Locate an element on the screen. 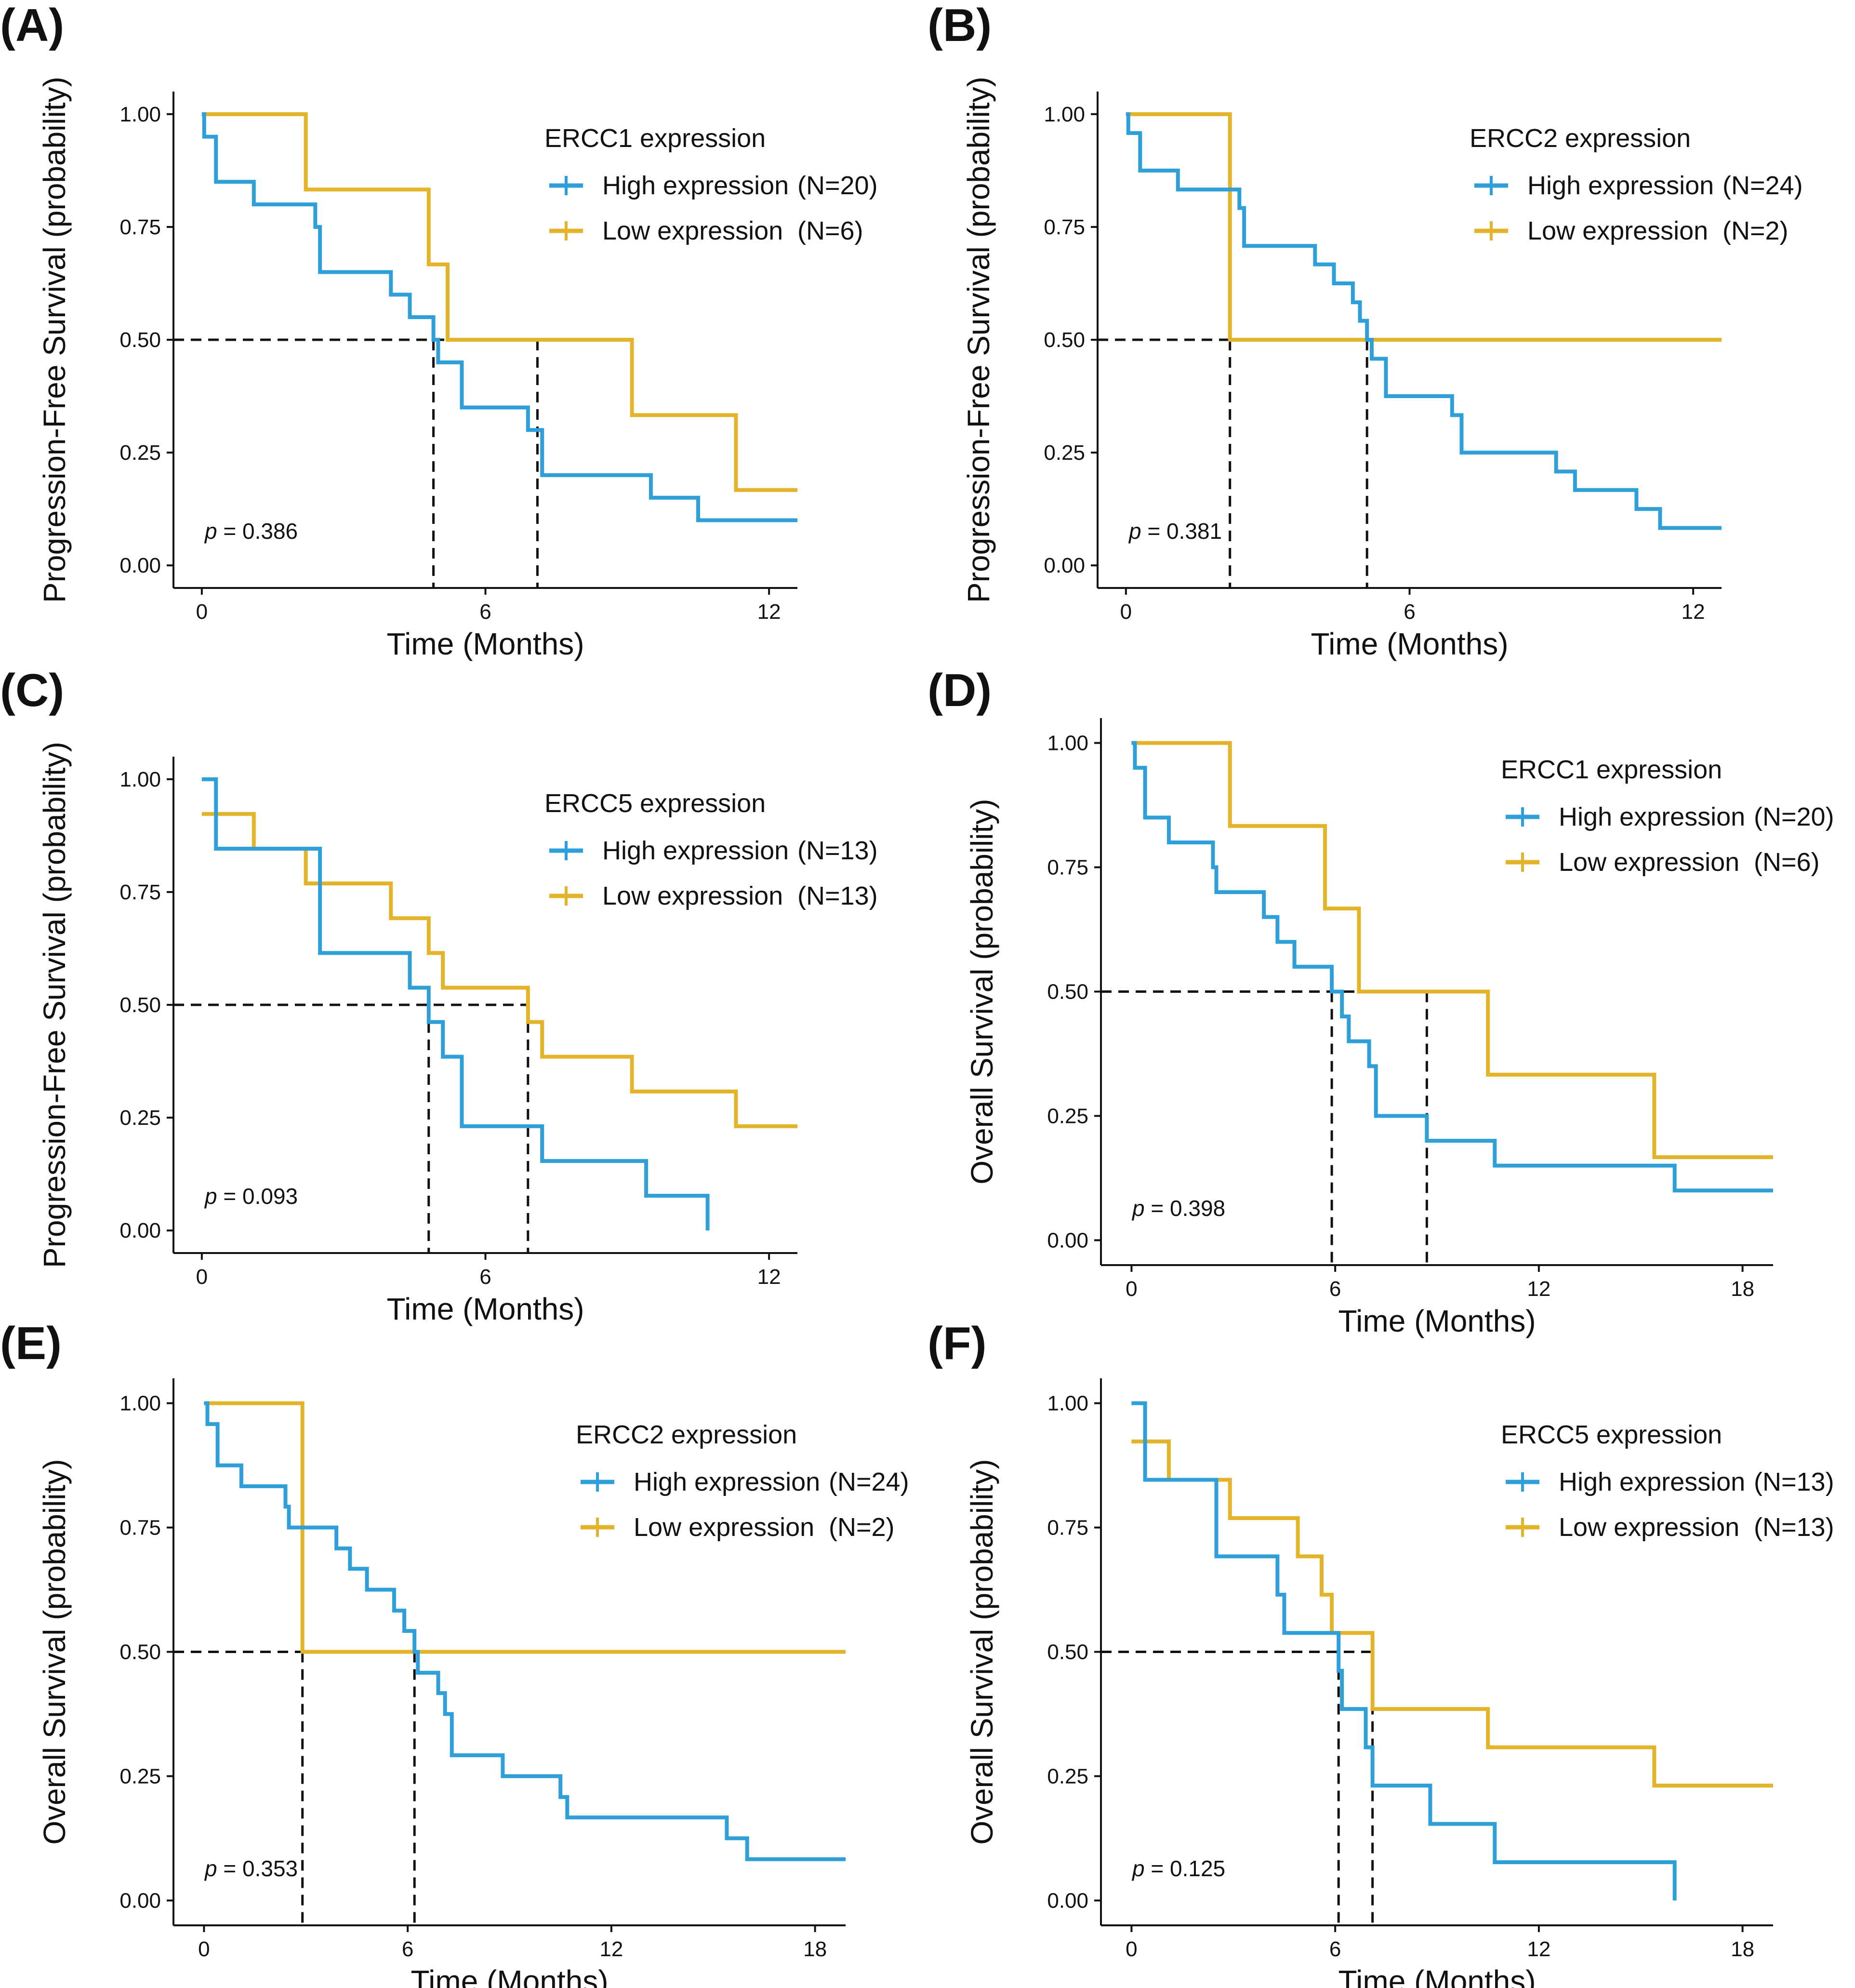 The image size is (1855, 1988). panel-label: (C) is located at coordinates (32, 690).